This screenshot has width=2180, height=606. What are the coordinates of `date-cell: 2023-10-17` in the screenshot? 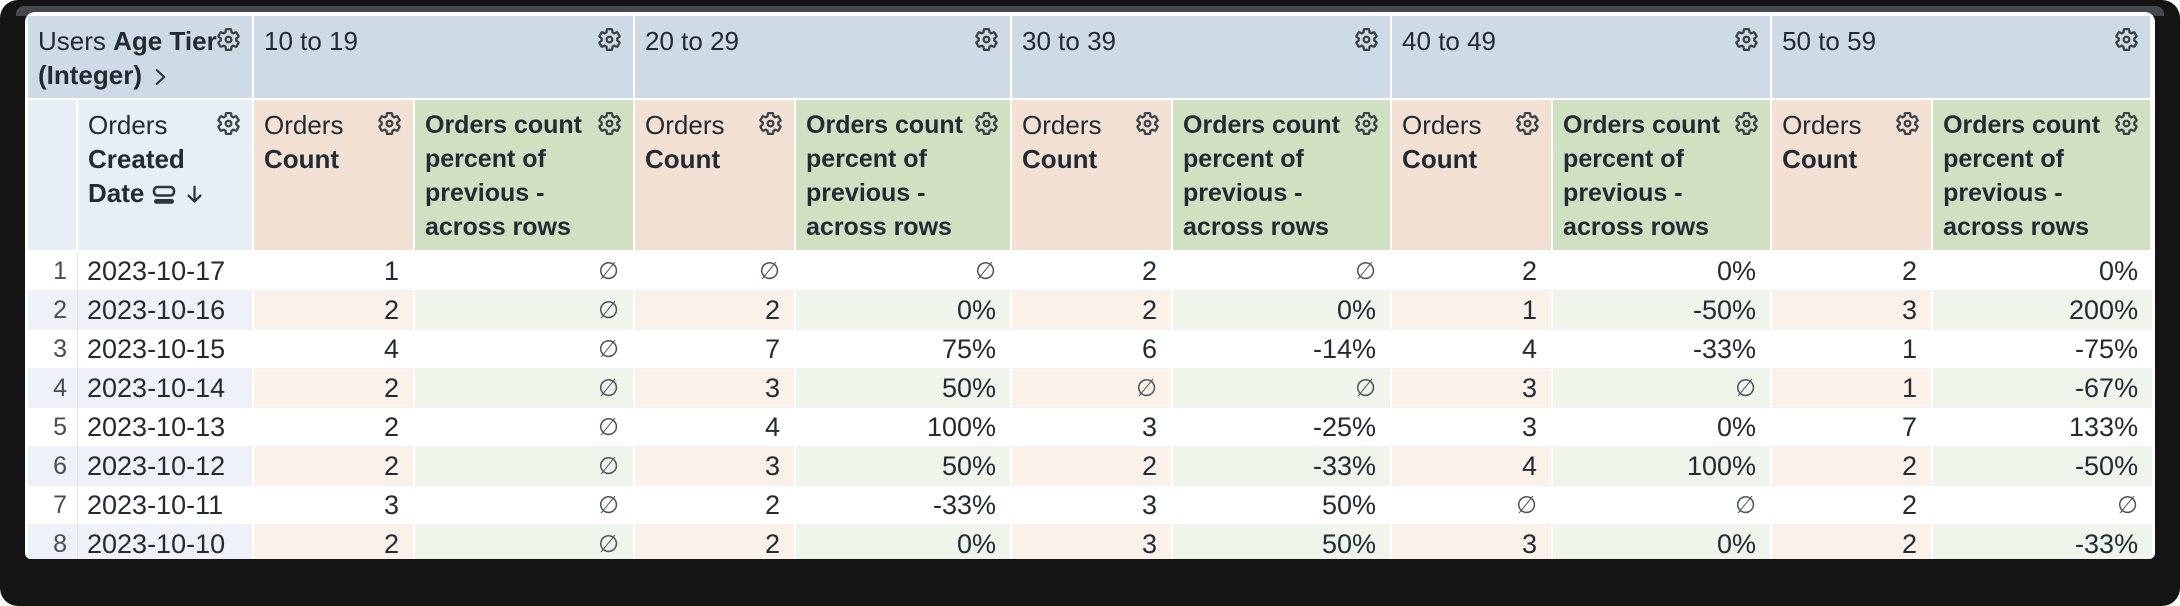 It's located at (166, 271).